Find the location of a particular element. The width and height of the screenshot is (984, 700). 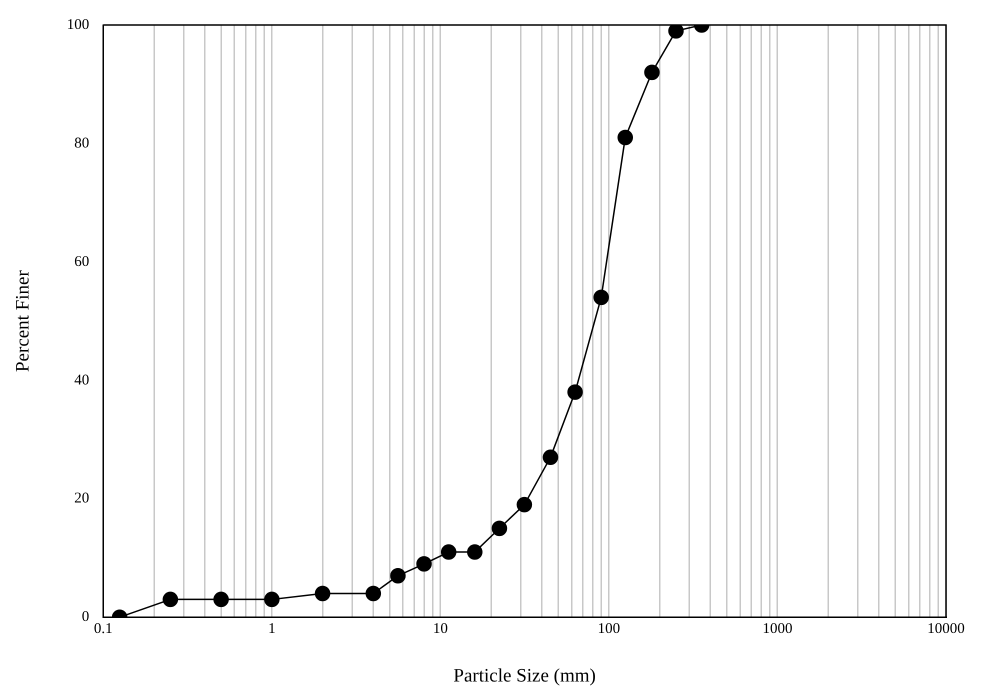

x-tick-label: 0.1 is located at coordinates (103, 629).